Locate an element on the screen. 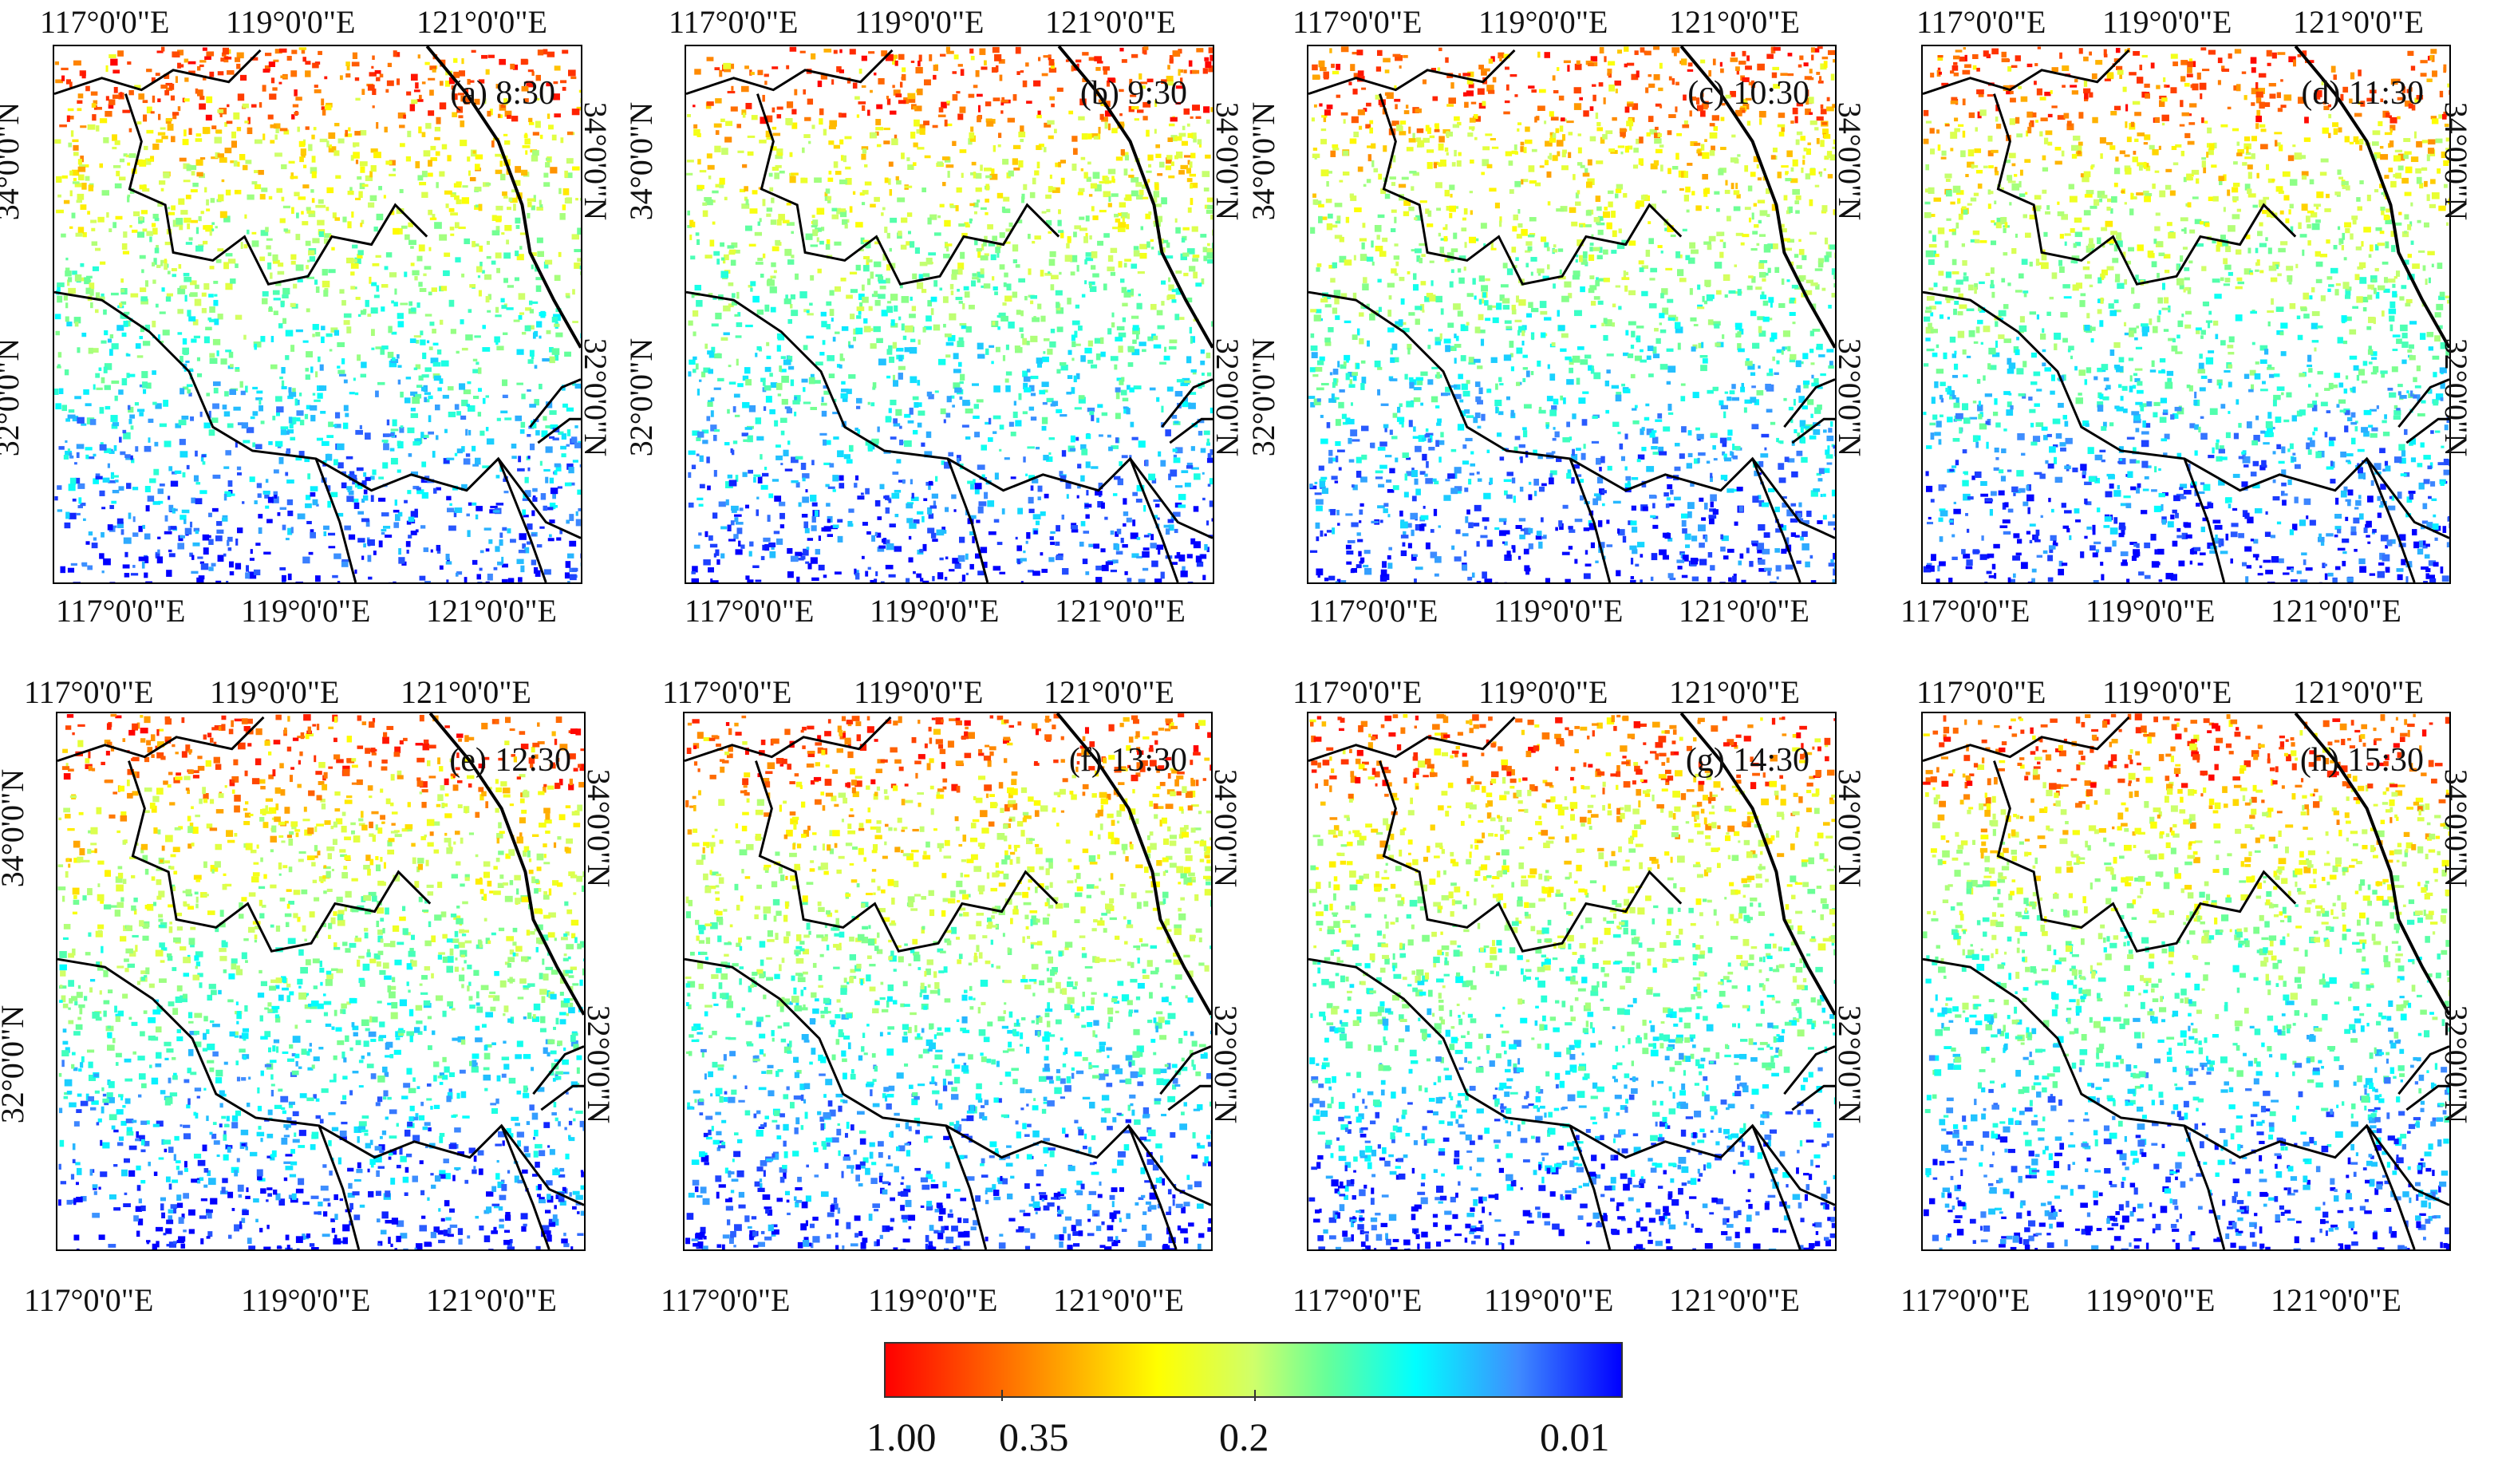 This screenshot has height=1484, width=2498. colorbar-tick is located at coordinates (1002, 1395).